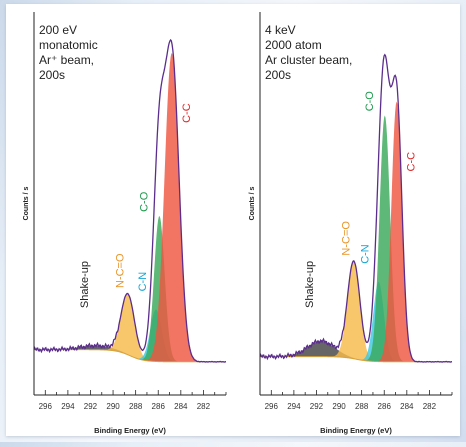 The width and height of the screenshot is (466, 447). I want to click on annotation-line: 200 eV, so click(58, 30).